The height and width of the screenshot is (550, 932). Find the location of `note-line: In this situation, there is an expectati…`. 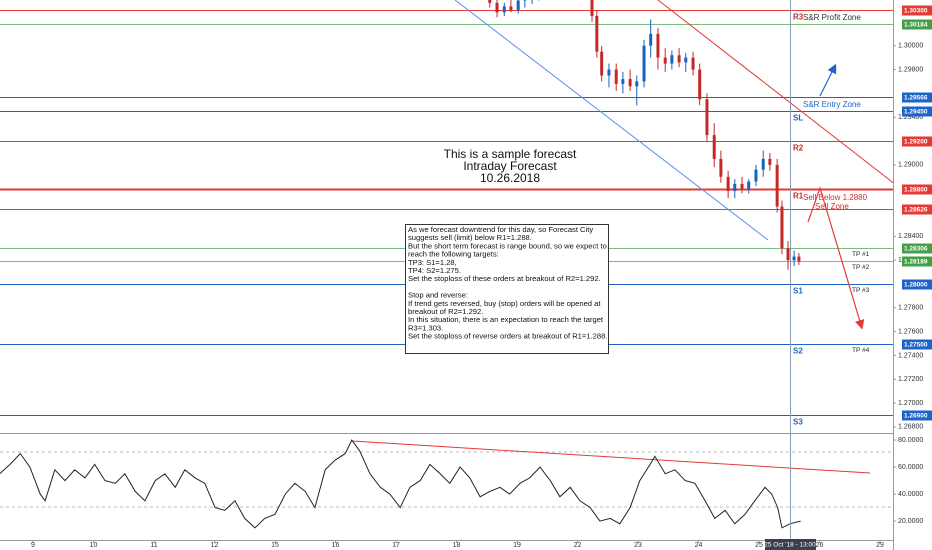

note-line: In this situation, there is an expectati… is located at coordinates (506, 319).